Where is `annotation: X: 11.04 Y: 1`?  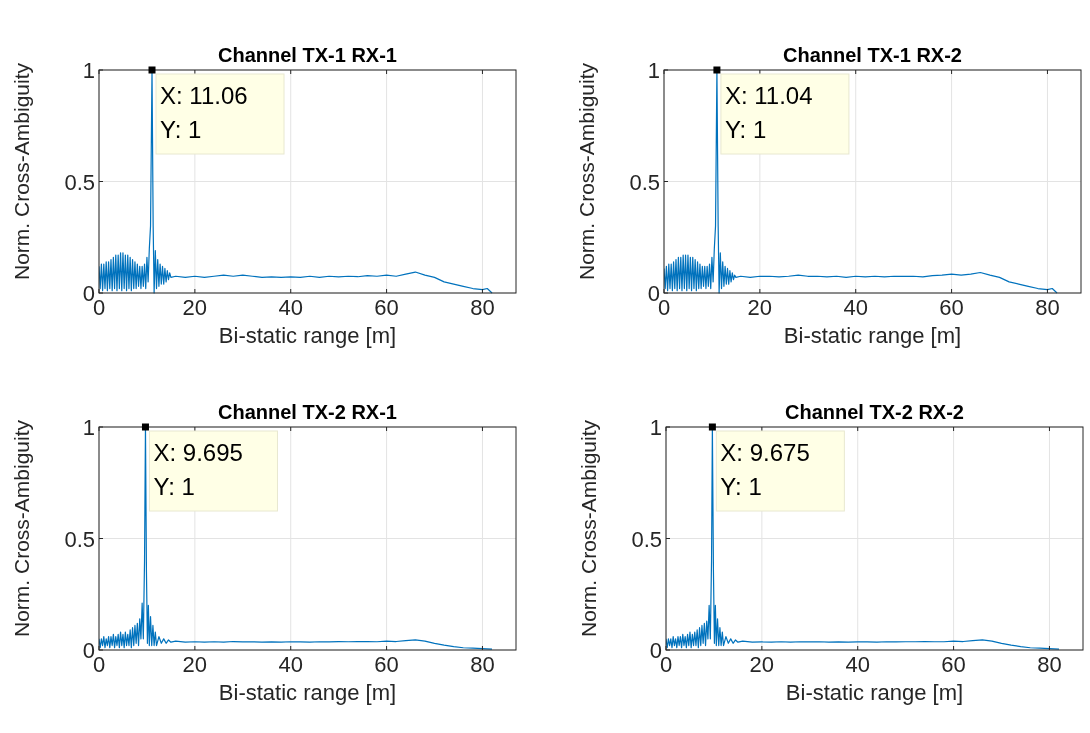 annotation: X: 11.04 Y: 1 is located at coordinates (768, 112).